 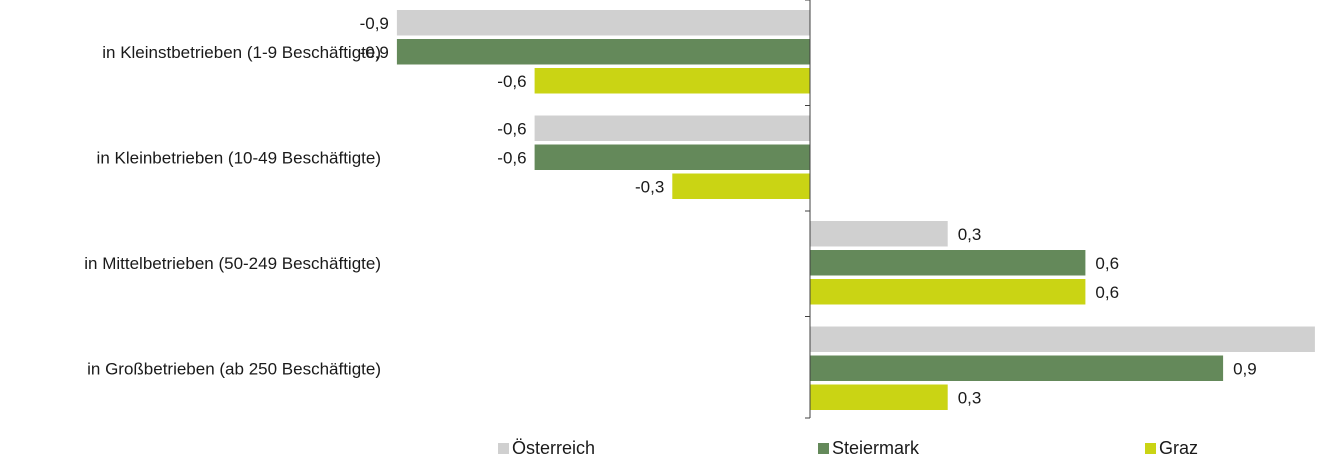 What do you see at coordinates (662, 452) in the screenshot?
I see `legend: Österreich Steiermark Graz` at bounding box center [662, 452].